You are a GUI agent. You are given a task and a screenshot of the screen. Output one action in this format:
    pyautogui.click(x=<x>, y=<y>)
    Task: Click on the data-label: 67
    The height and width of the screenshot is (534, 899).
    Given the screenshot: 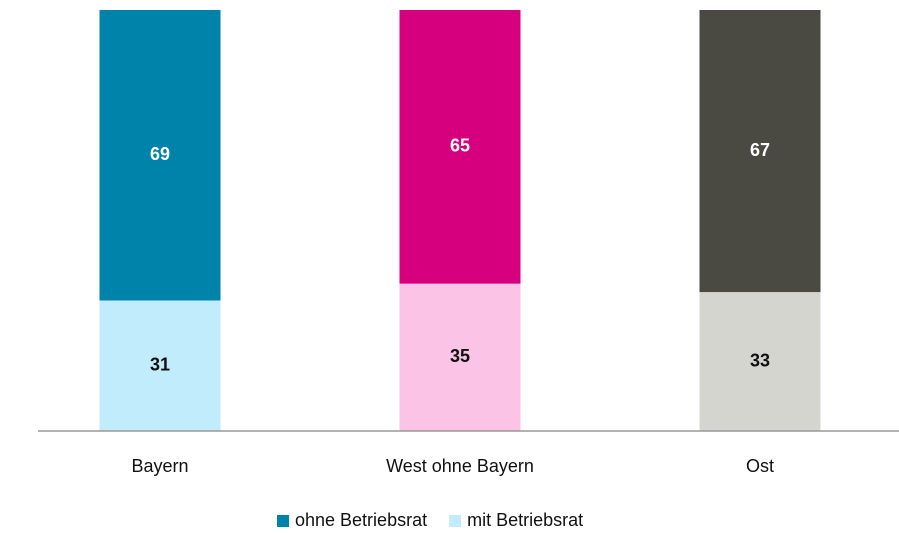 What is the action you would take?
    pyautogui.click(x=760, y=150)
    